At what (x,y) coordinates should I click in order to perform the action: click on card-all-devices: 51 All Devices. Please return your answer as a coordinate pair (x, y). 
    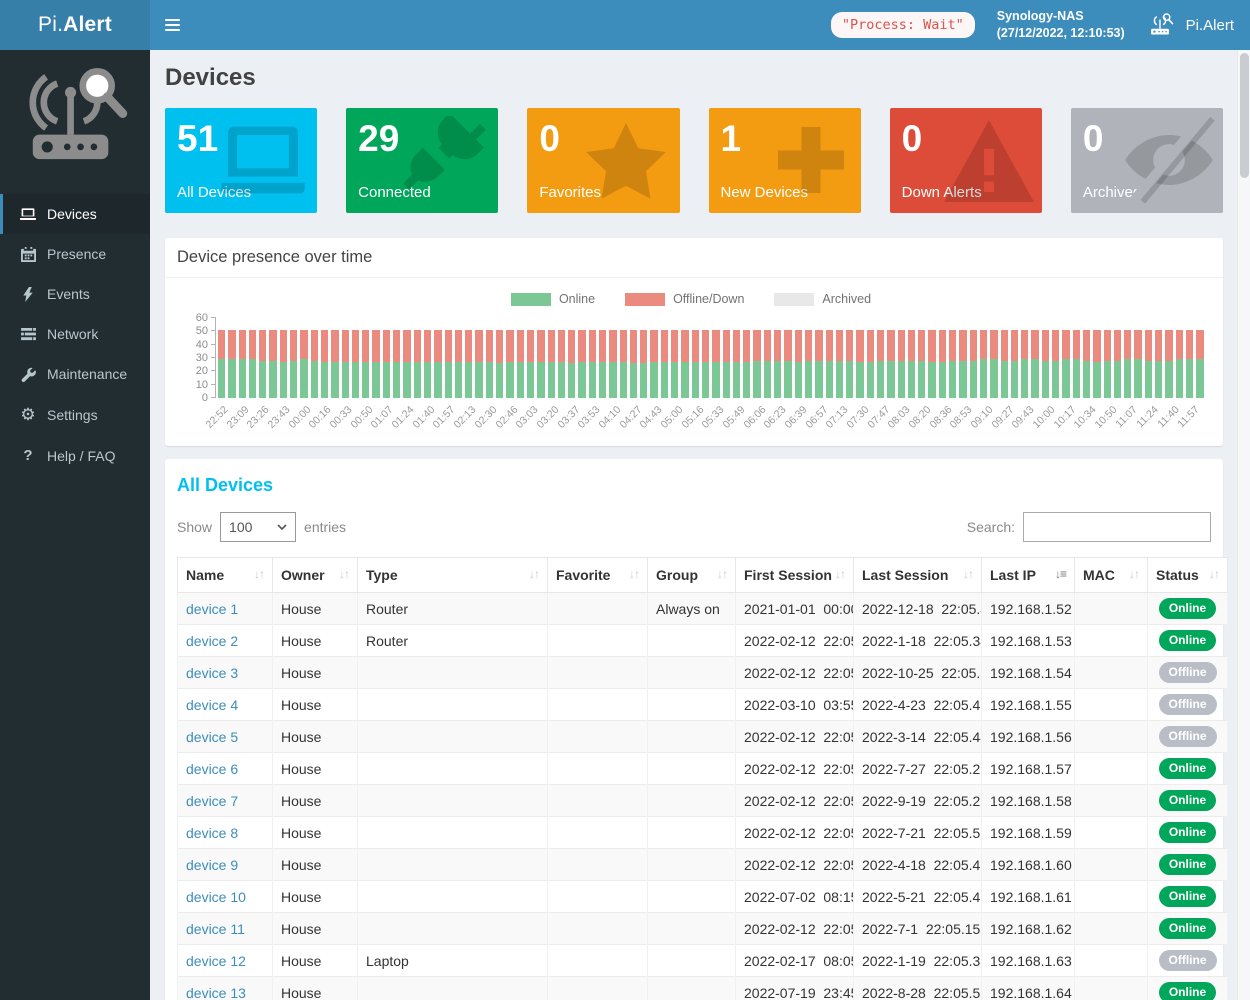
    Looking at the image, I should click on (241, 160).